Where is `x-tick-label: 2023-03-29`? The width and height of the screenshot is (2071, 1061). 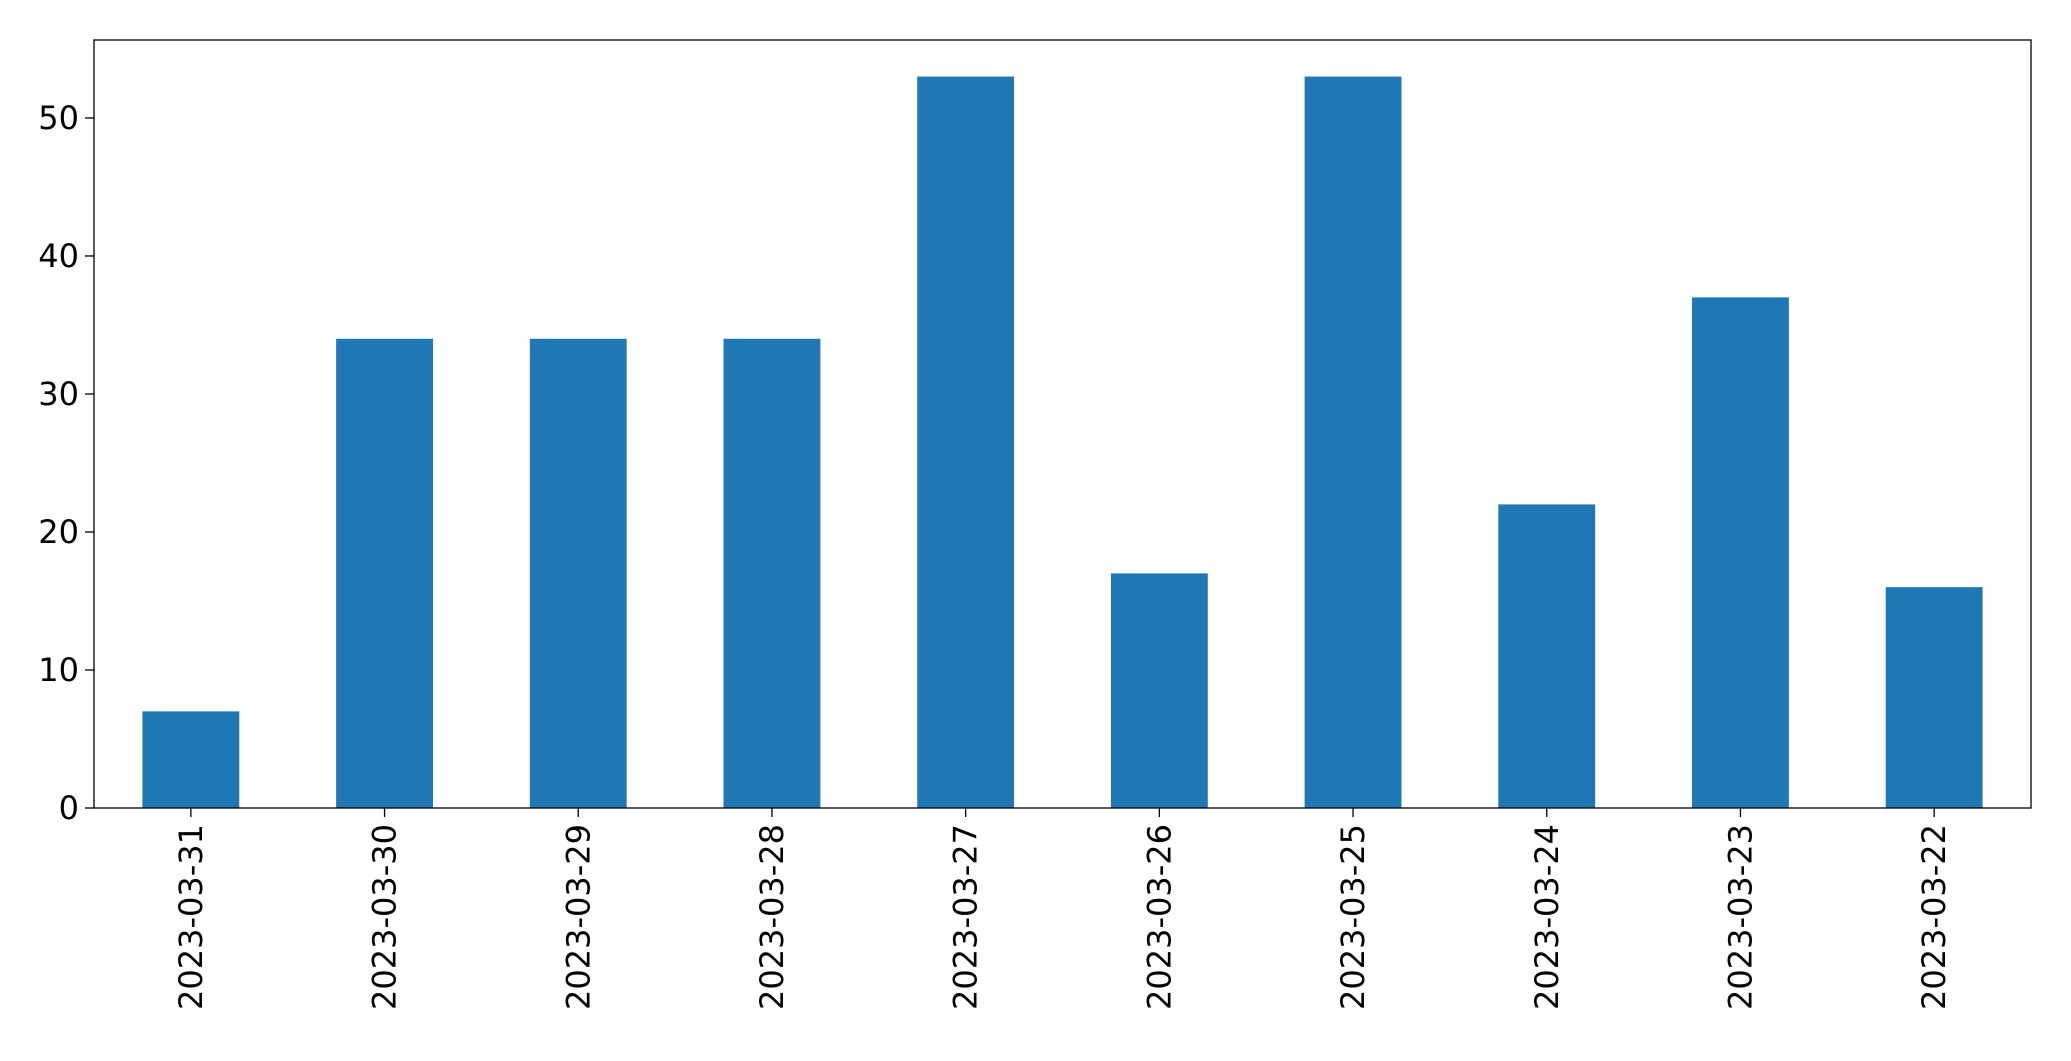
x-tick-label: 2023-03-29 is located at coordinates (578, 917).